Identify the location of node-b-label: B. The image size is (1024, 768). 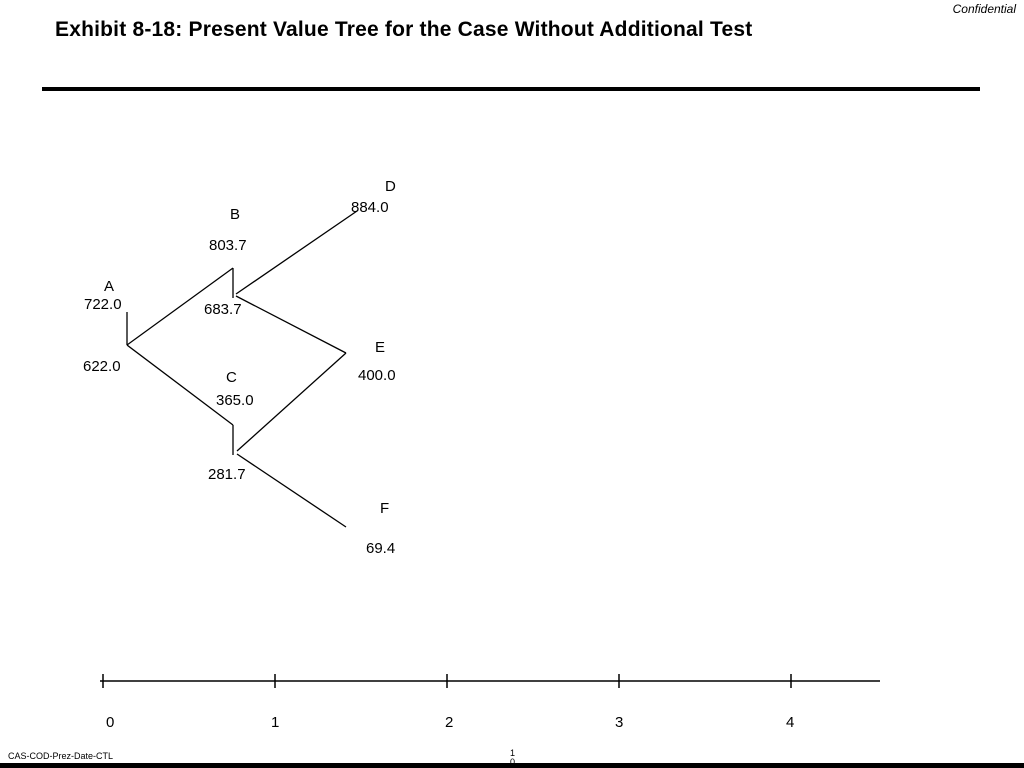
(235, 214).